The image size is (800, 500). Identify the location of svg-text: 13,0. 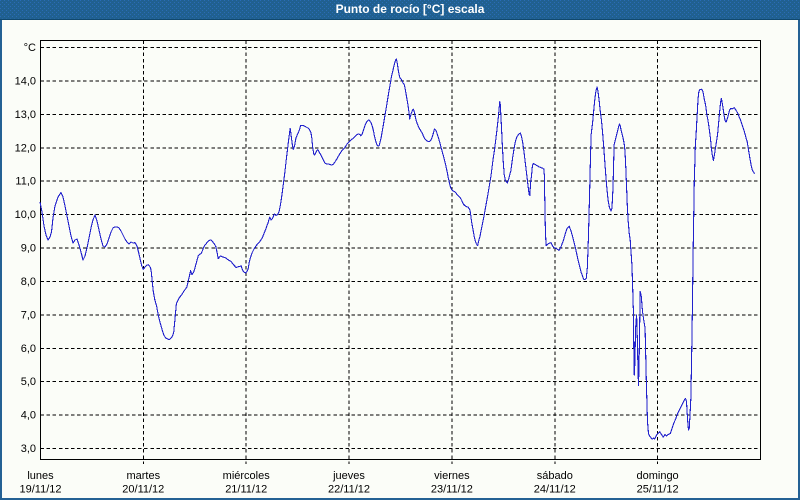
(25, 115).